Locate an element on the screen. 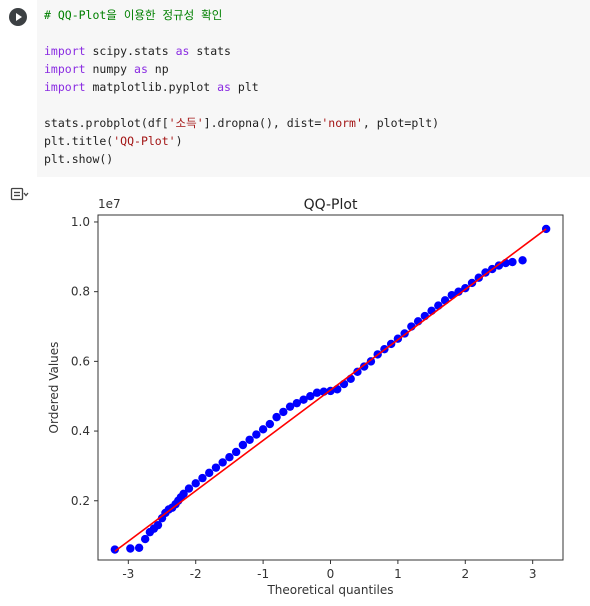 The image size is (590, 606). code-module: numpy is located at coordinates (110, 69).